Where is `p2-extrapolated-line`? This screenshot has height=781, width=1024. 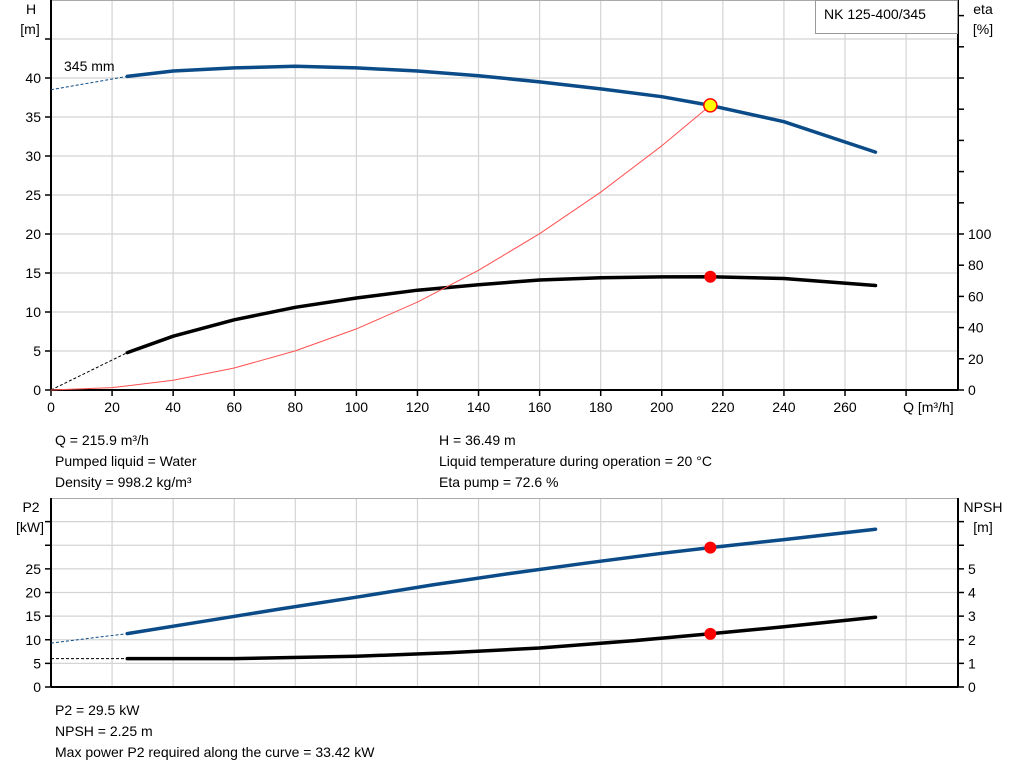 p2-extrapolated-line is located at coordinates (89, 638).